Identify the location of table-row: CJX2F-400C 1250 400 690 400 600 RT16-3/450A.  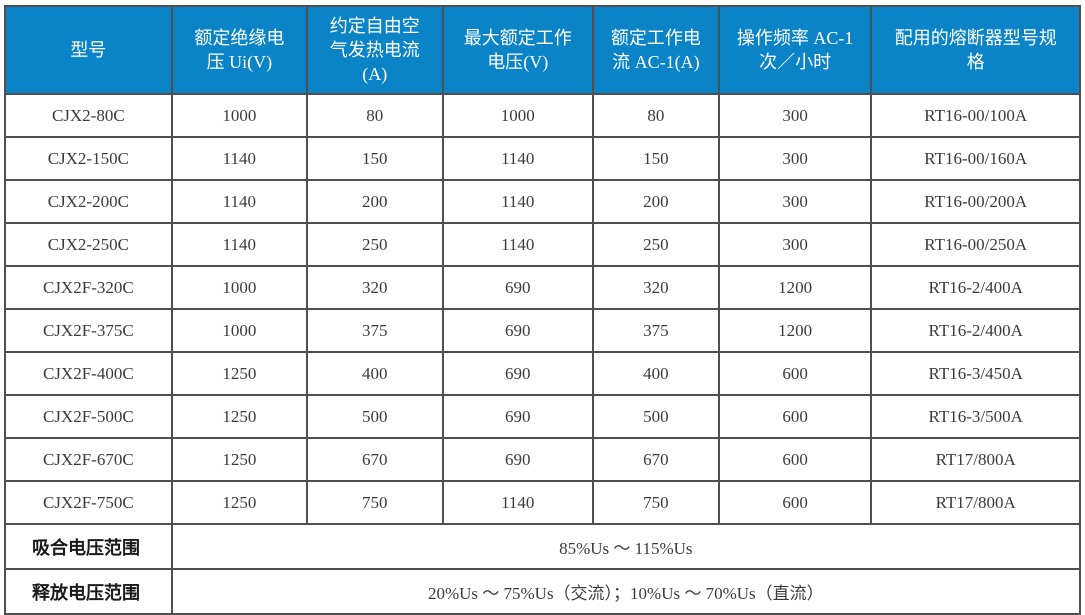
(542, 373).